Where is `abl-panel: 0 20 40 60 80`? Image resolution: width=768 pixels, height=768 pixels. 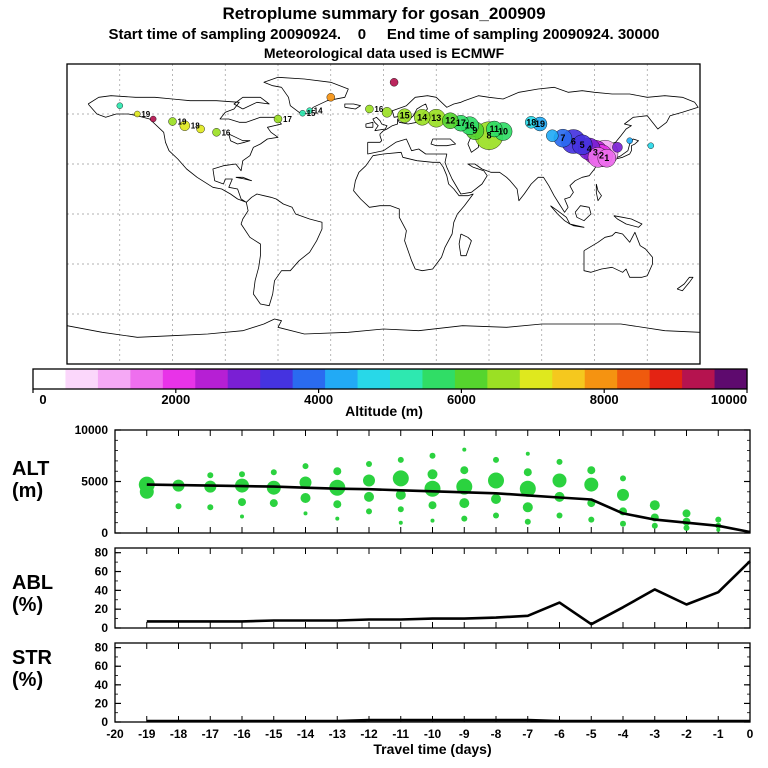 abl-panel: 0 20 40 60 80 is located at coordinates (423, 590).